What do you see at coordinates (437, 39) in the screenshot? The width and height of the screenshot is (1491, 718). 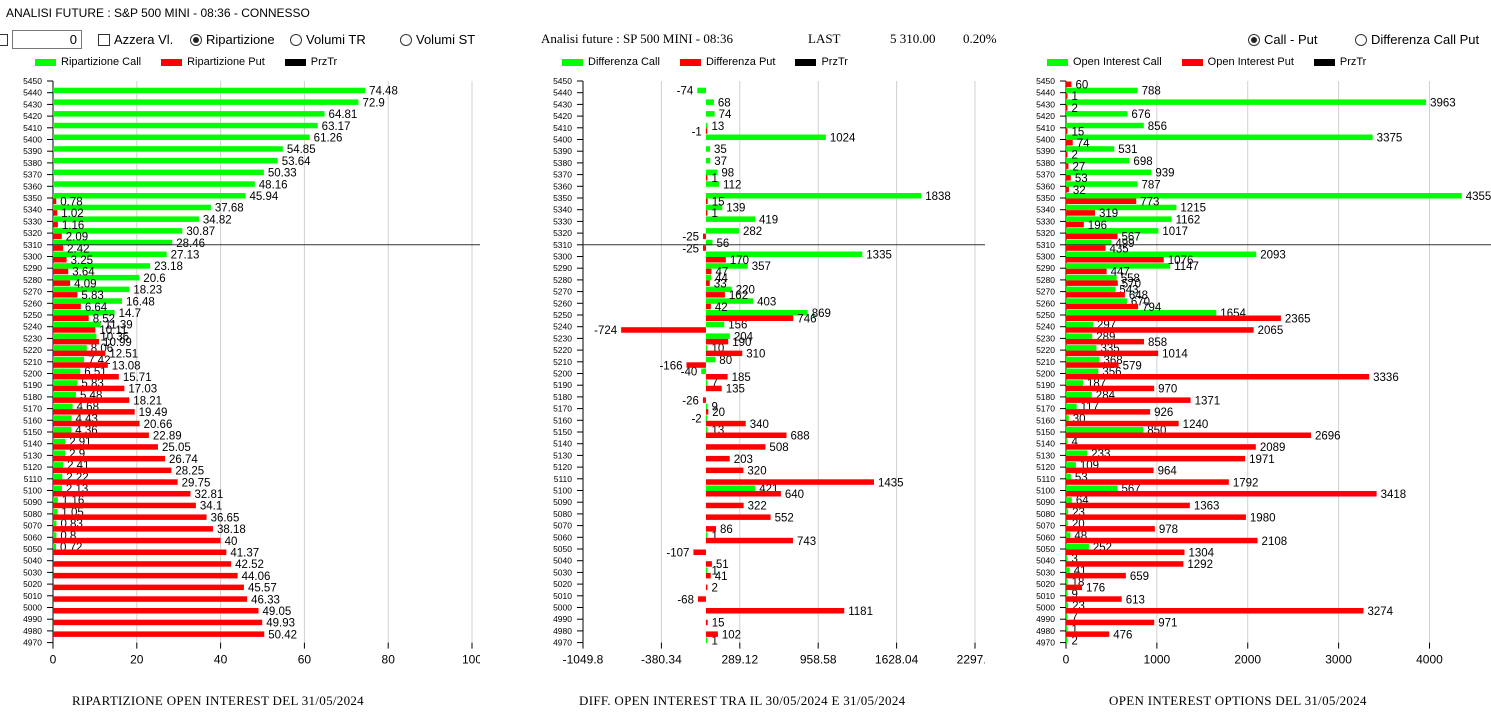 I see `radio-volumi-st: Volumi ST` at bounding box center [437, 39].